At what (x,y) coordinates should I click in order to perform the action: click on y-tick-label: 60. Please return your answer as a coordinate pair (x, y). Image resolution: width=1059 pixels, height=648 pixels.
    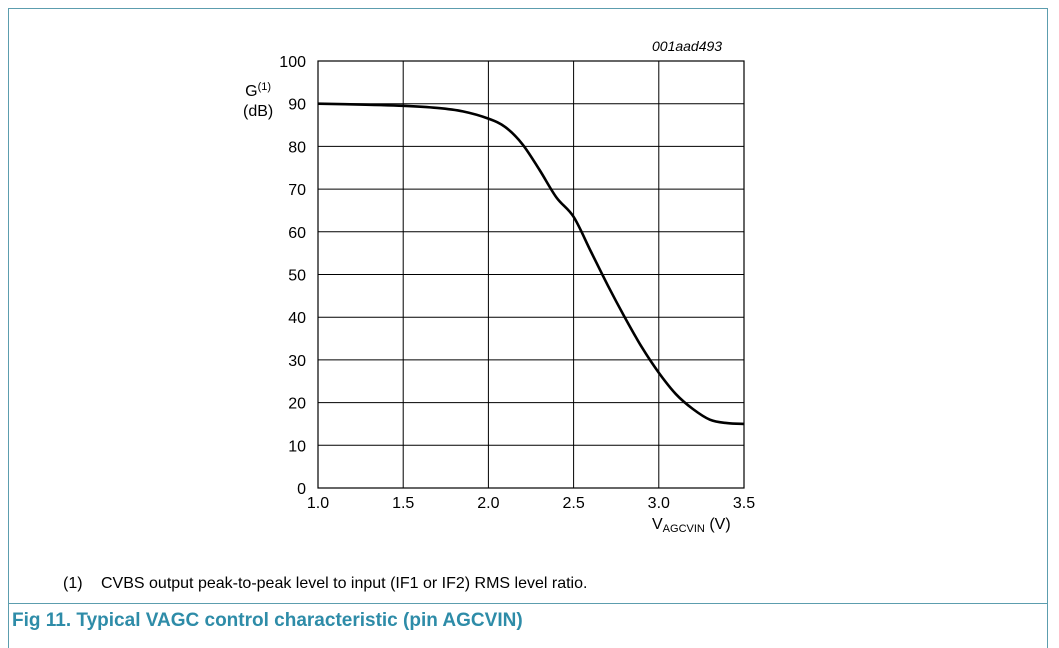
    Looking at the image, I should click on (297, 233).